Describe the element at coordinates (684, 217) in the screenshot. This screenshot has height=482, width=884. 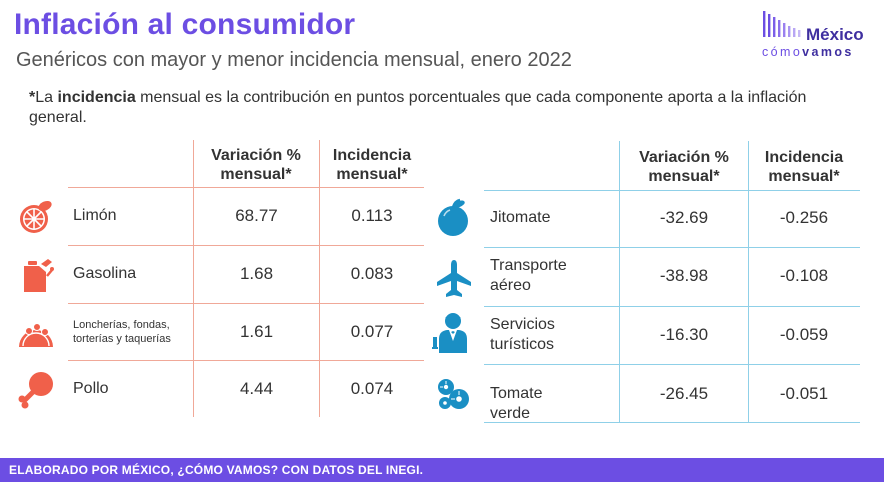
I see `cell-variation: -32.69` at that location.